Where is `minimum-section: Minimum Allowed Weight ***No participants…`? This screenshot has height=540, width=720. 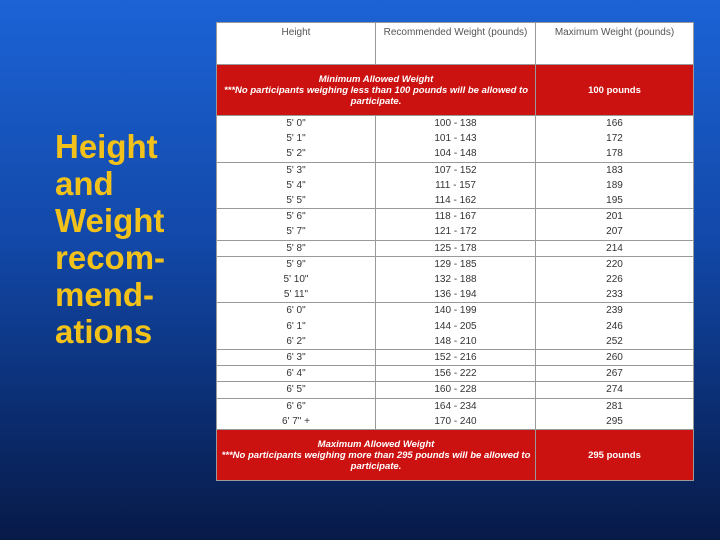
minimum-section: Minimum Allowed Weight ***No participants… is located at coordinates (455, 90).